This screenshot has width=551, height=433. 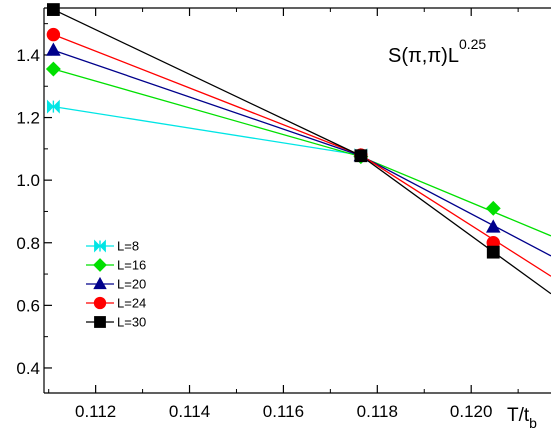 What do you see at coordinates (283, 411) in the screenshot?
I see `x-tick-label: 0.116` at bounding box center [283, 411].